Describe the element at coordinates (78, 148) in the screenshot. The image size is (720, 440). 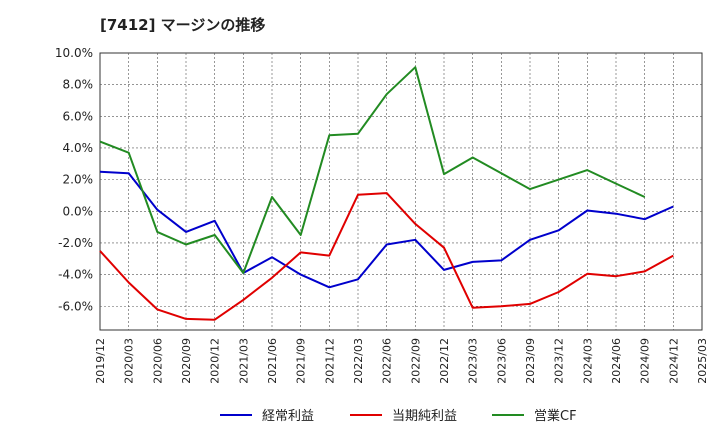
I see `y-tick-label: 4.0%` at that location.